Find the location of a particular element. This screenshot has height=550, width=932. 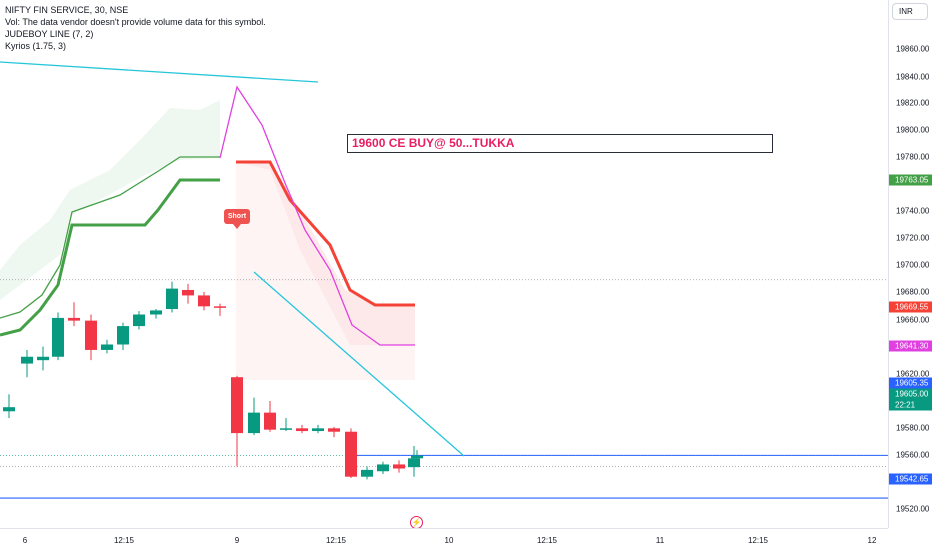

time-axis is located at coordinates (444, 539).